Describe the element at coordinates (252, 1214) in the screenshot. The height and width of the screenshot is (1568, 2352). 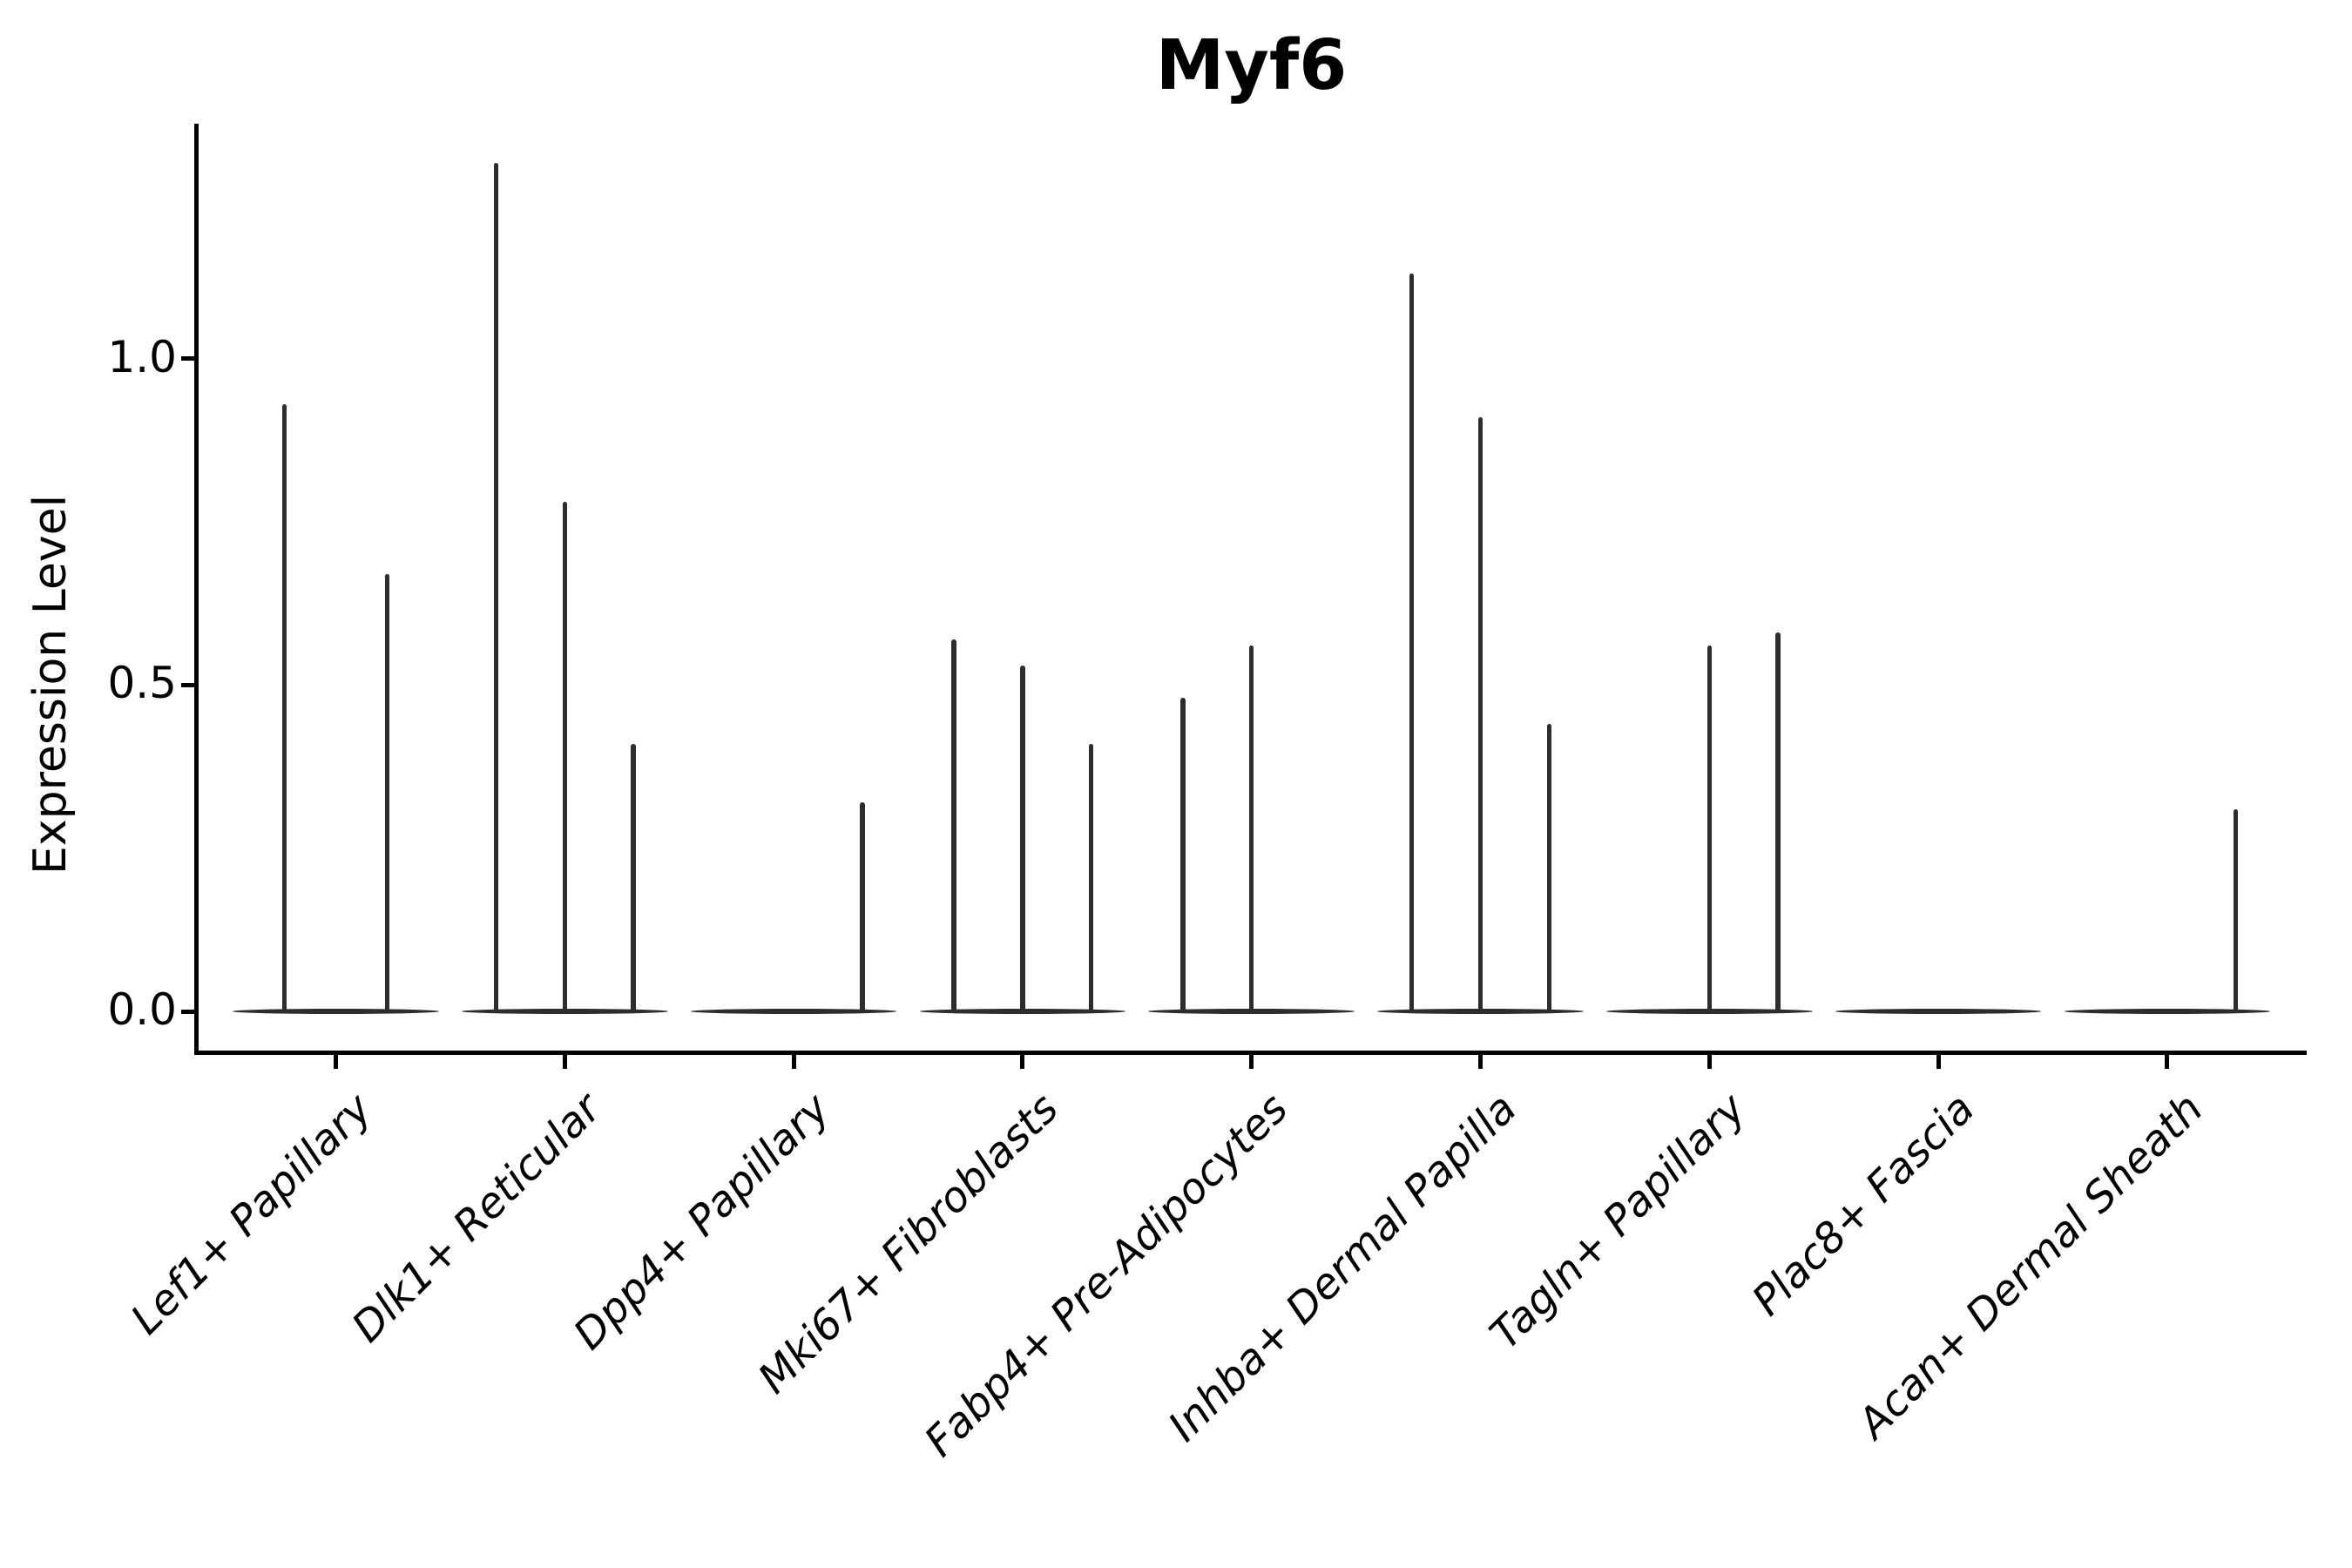
I see `x-tick-label: Lef1+ Papillary` at that location.